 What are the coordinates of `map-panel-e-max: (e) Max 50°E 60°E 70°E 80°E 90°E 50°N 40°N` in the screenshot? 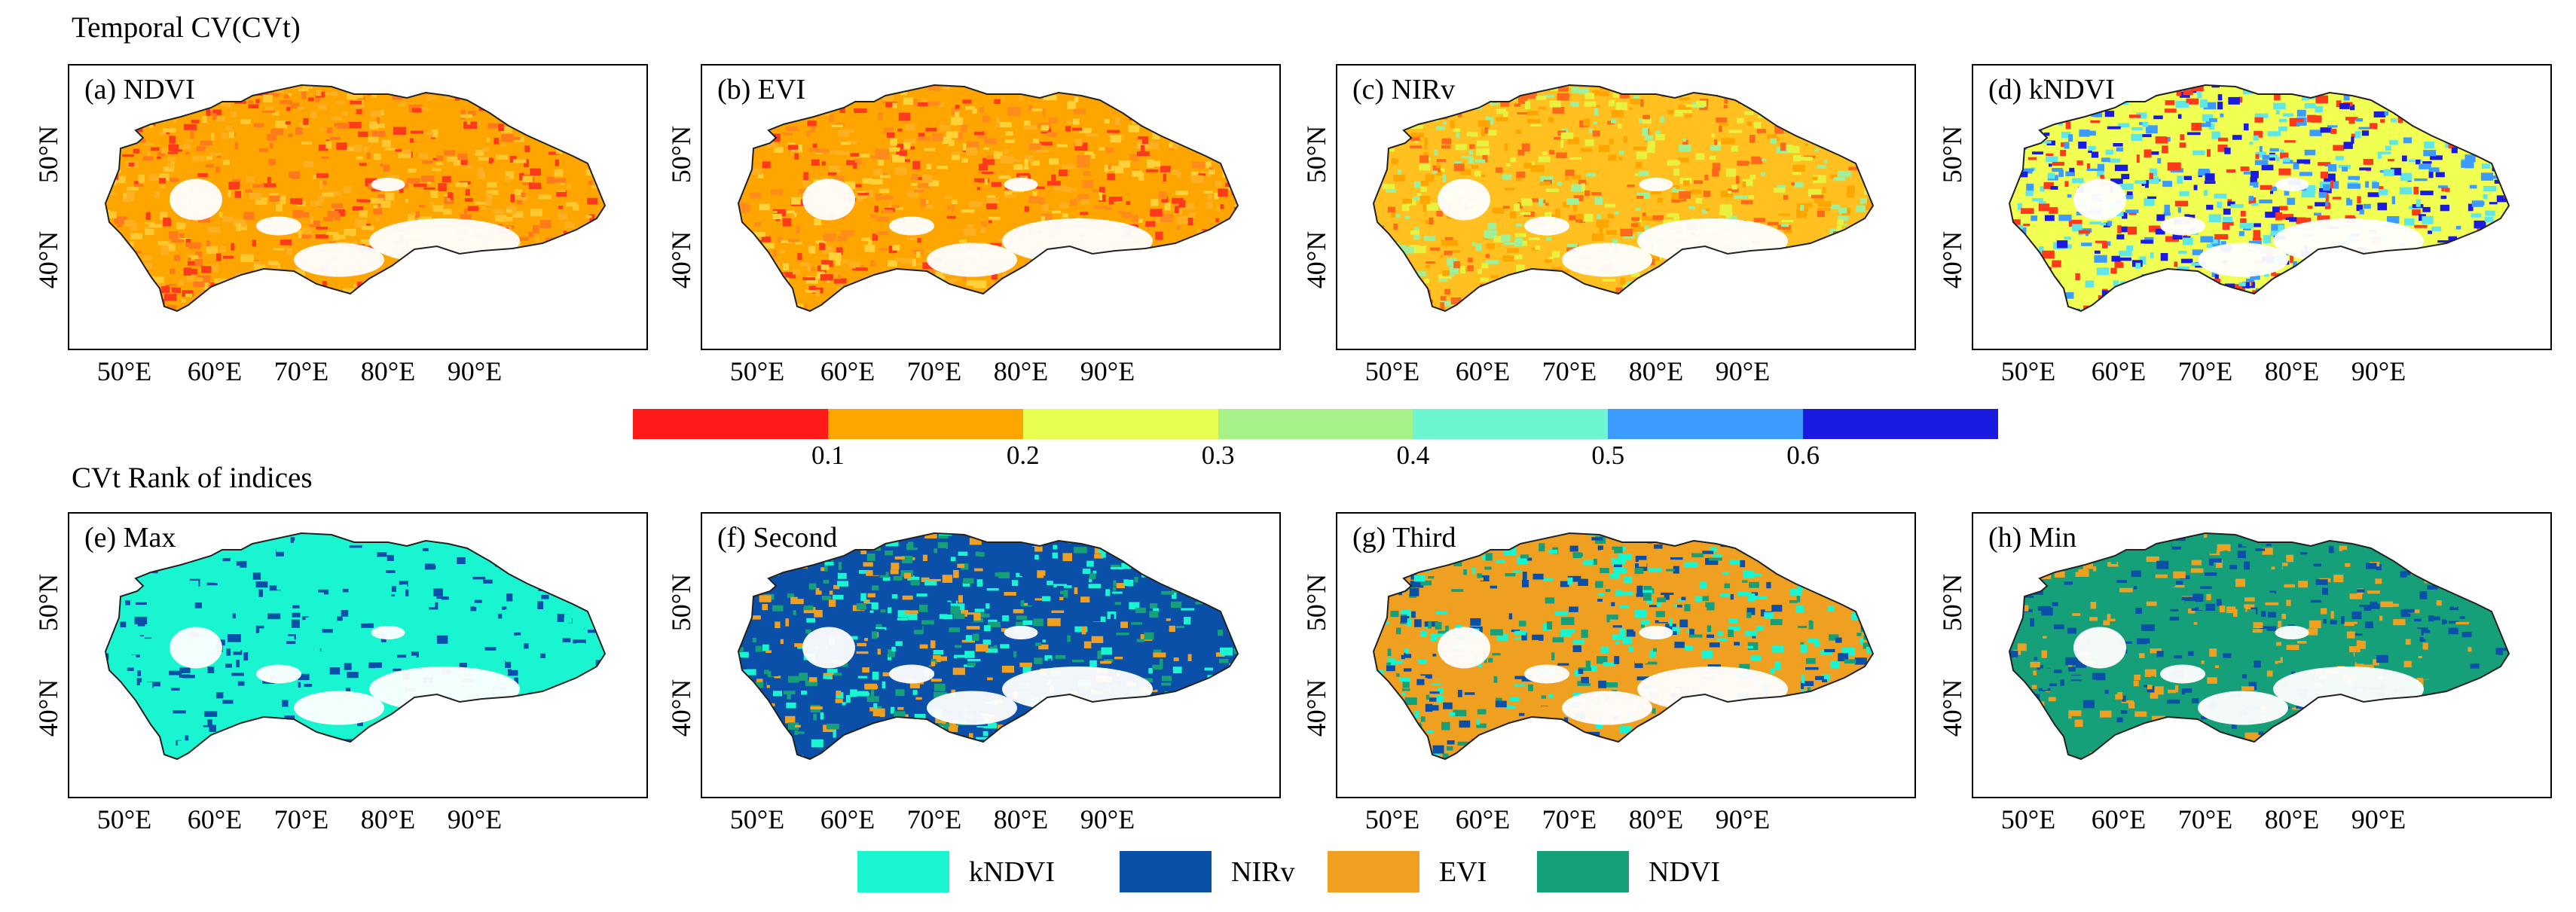 It's located at (340, 673).